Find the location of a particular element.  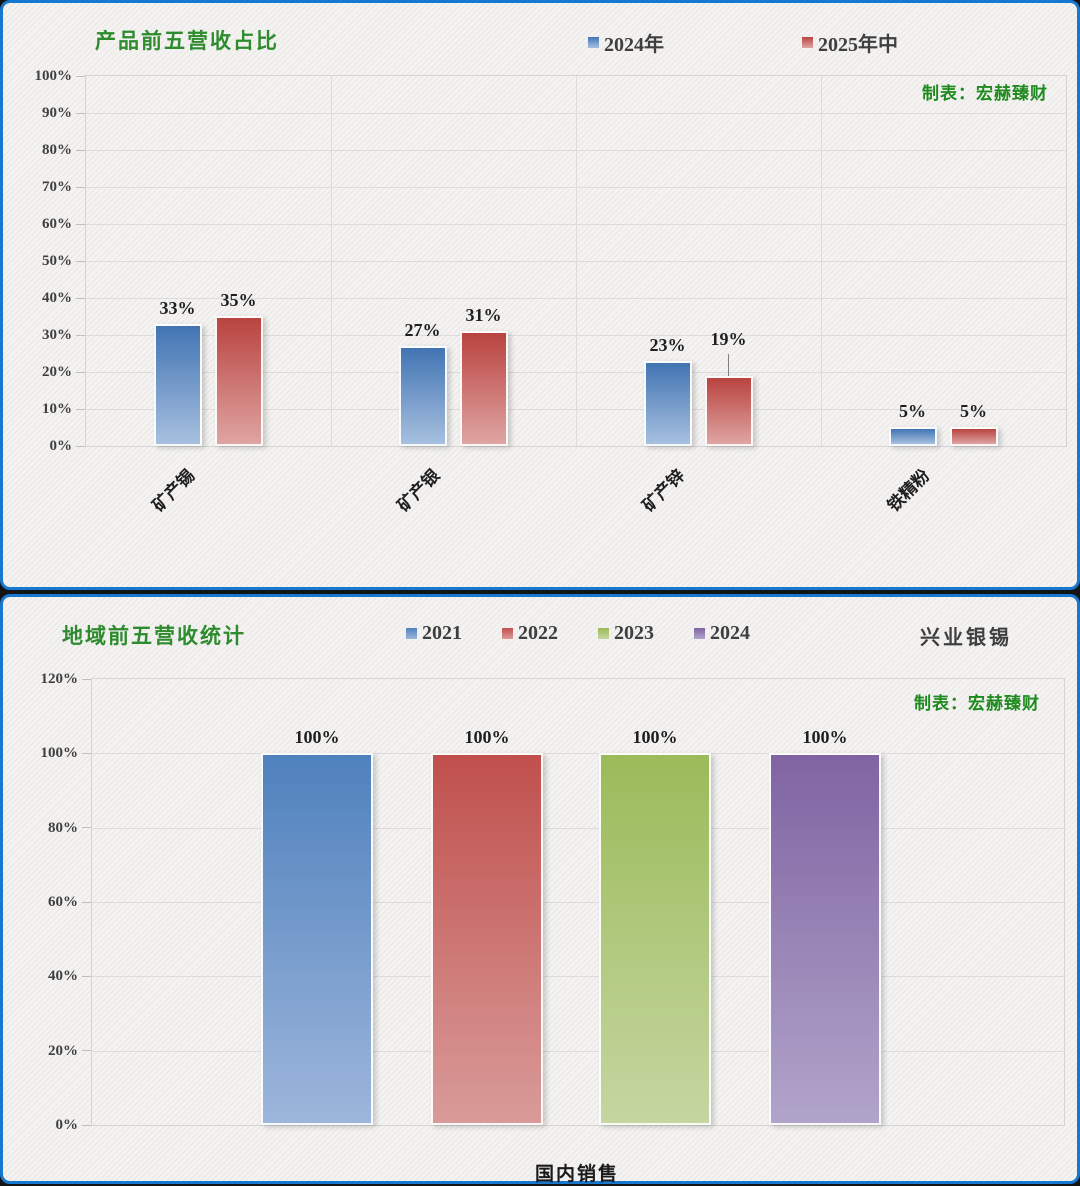

company-name: 兴业银锡 is located at coordinates (966, 638).